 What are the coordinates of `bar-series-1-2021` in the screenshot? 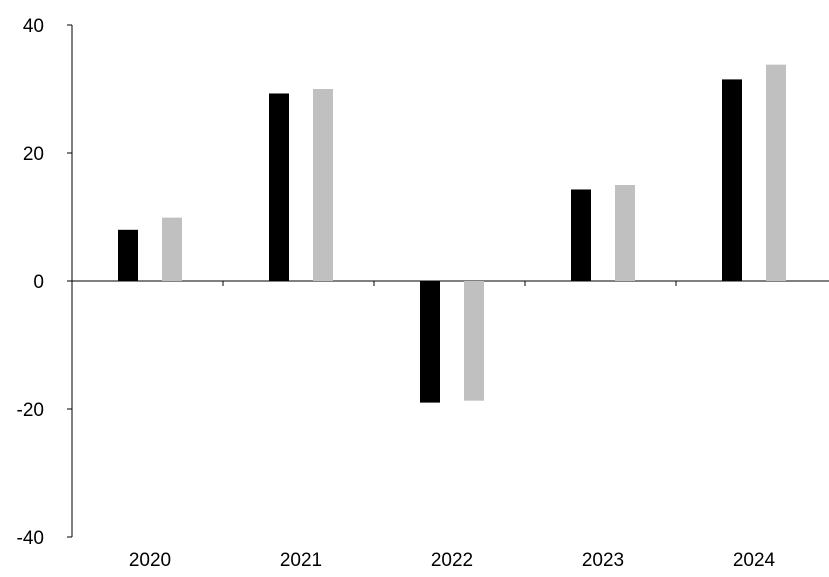 It's located at (279, 187).